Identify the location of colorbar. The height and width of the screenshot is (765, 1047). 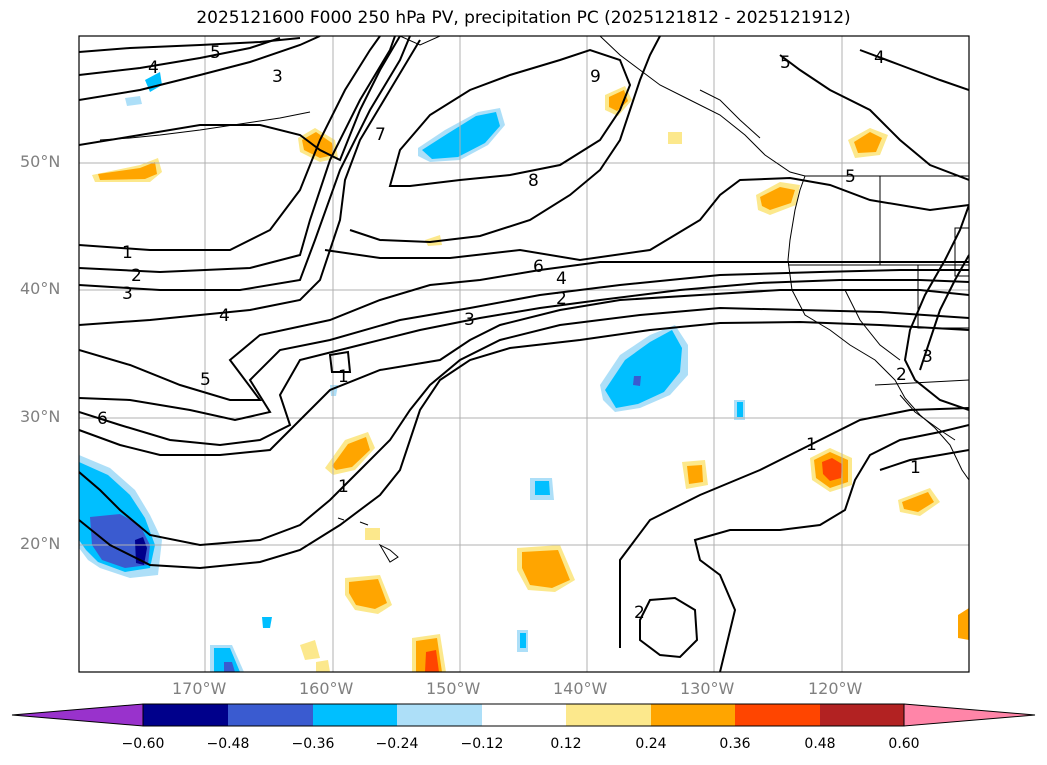
(523, 715).